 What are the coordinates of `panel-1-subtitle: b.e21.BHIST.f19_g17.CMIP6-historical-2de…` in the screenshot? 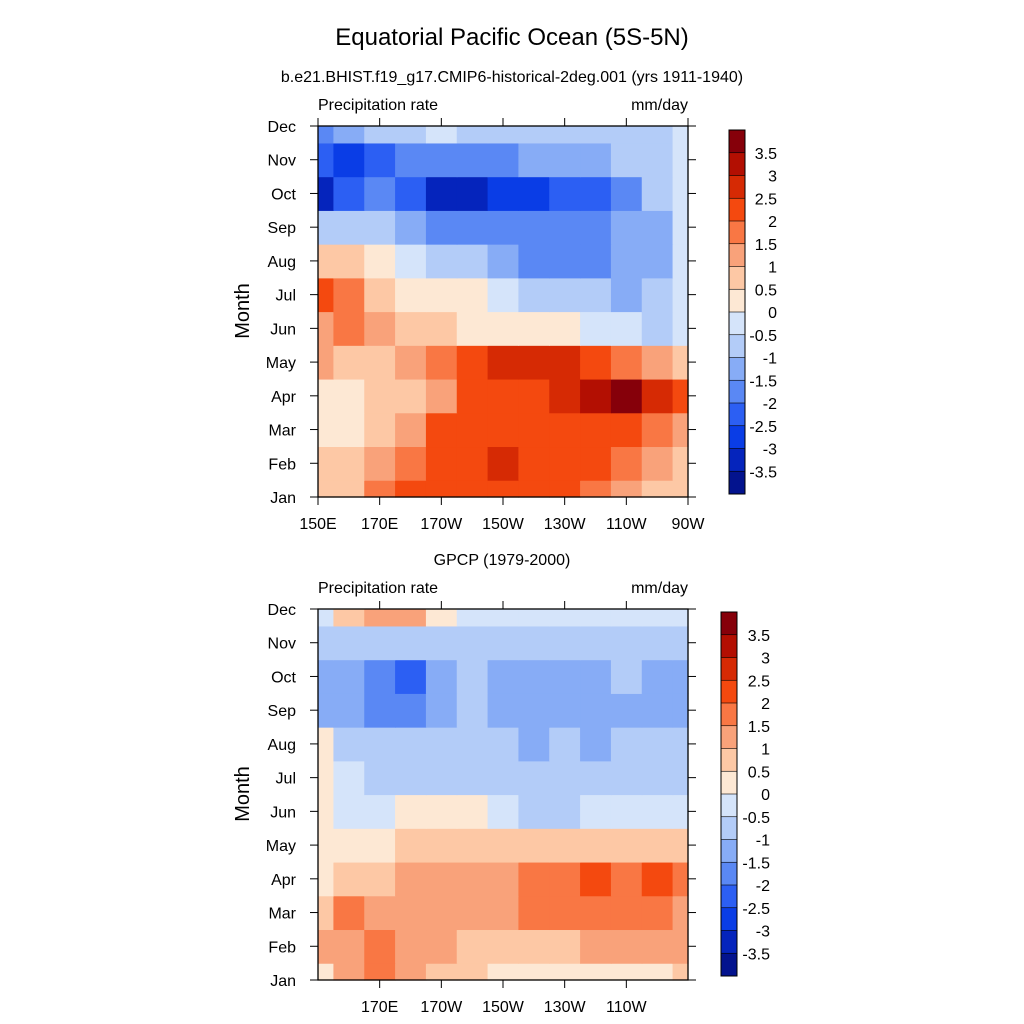 It's located at (512, 77).